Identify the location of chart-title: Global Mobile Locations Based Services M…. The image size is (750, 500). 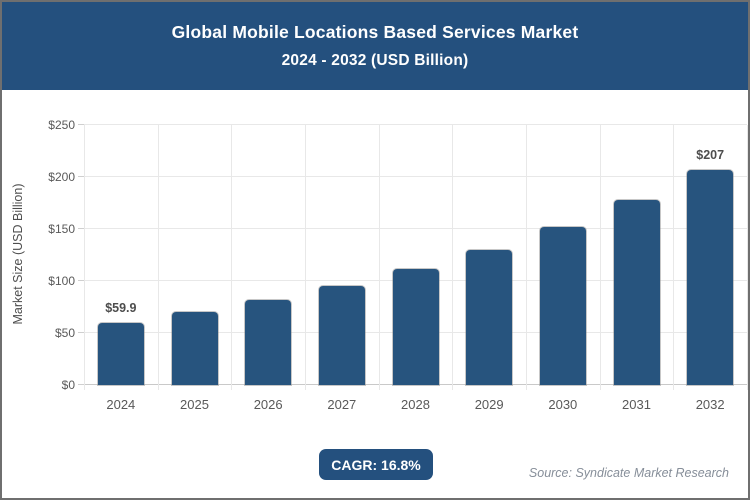
(375, 32).